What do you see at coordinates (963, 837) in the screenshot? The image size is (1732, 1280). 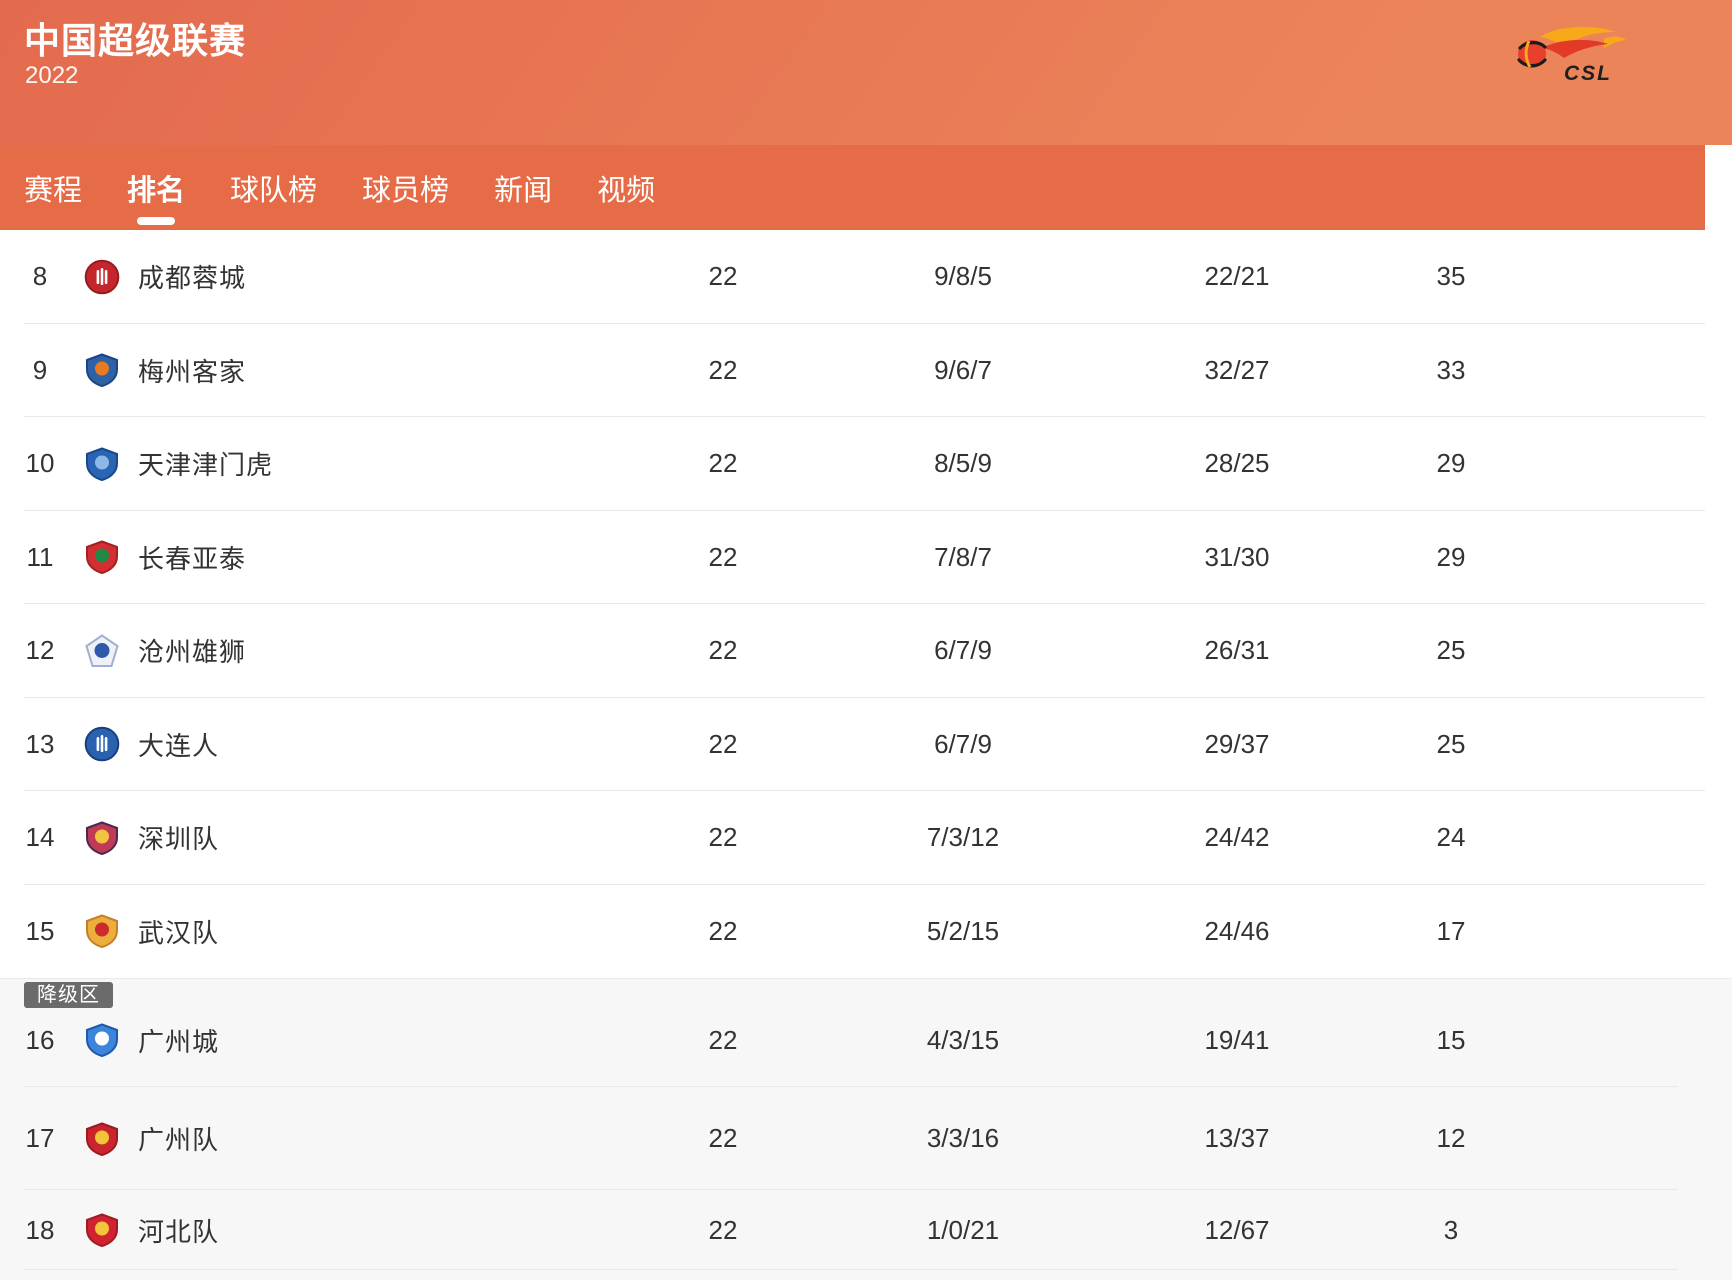 I see `win-draw-loss-cell: 7/3/12` at bounding box center [963, 837].